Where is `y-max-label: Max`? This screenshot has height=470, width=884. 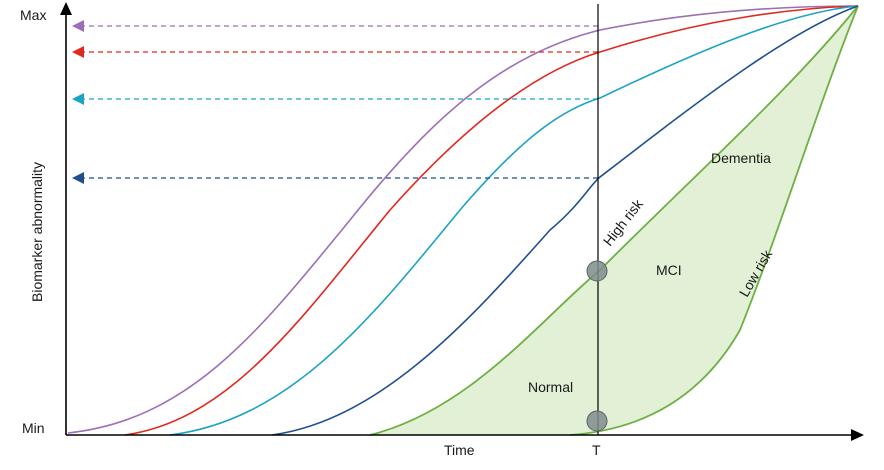
y-max-label: Max is located at coordinates (33, 15).